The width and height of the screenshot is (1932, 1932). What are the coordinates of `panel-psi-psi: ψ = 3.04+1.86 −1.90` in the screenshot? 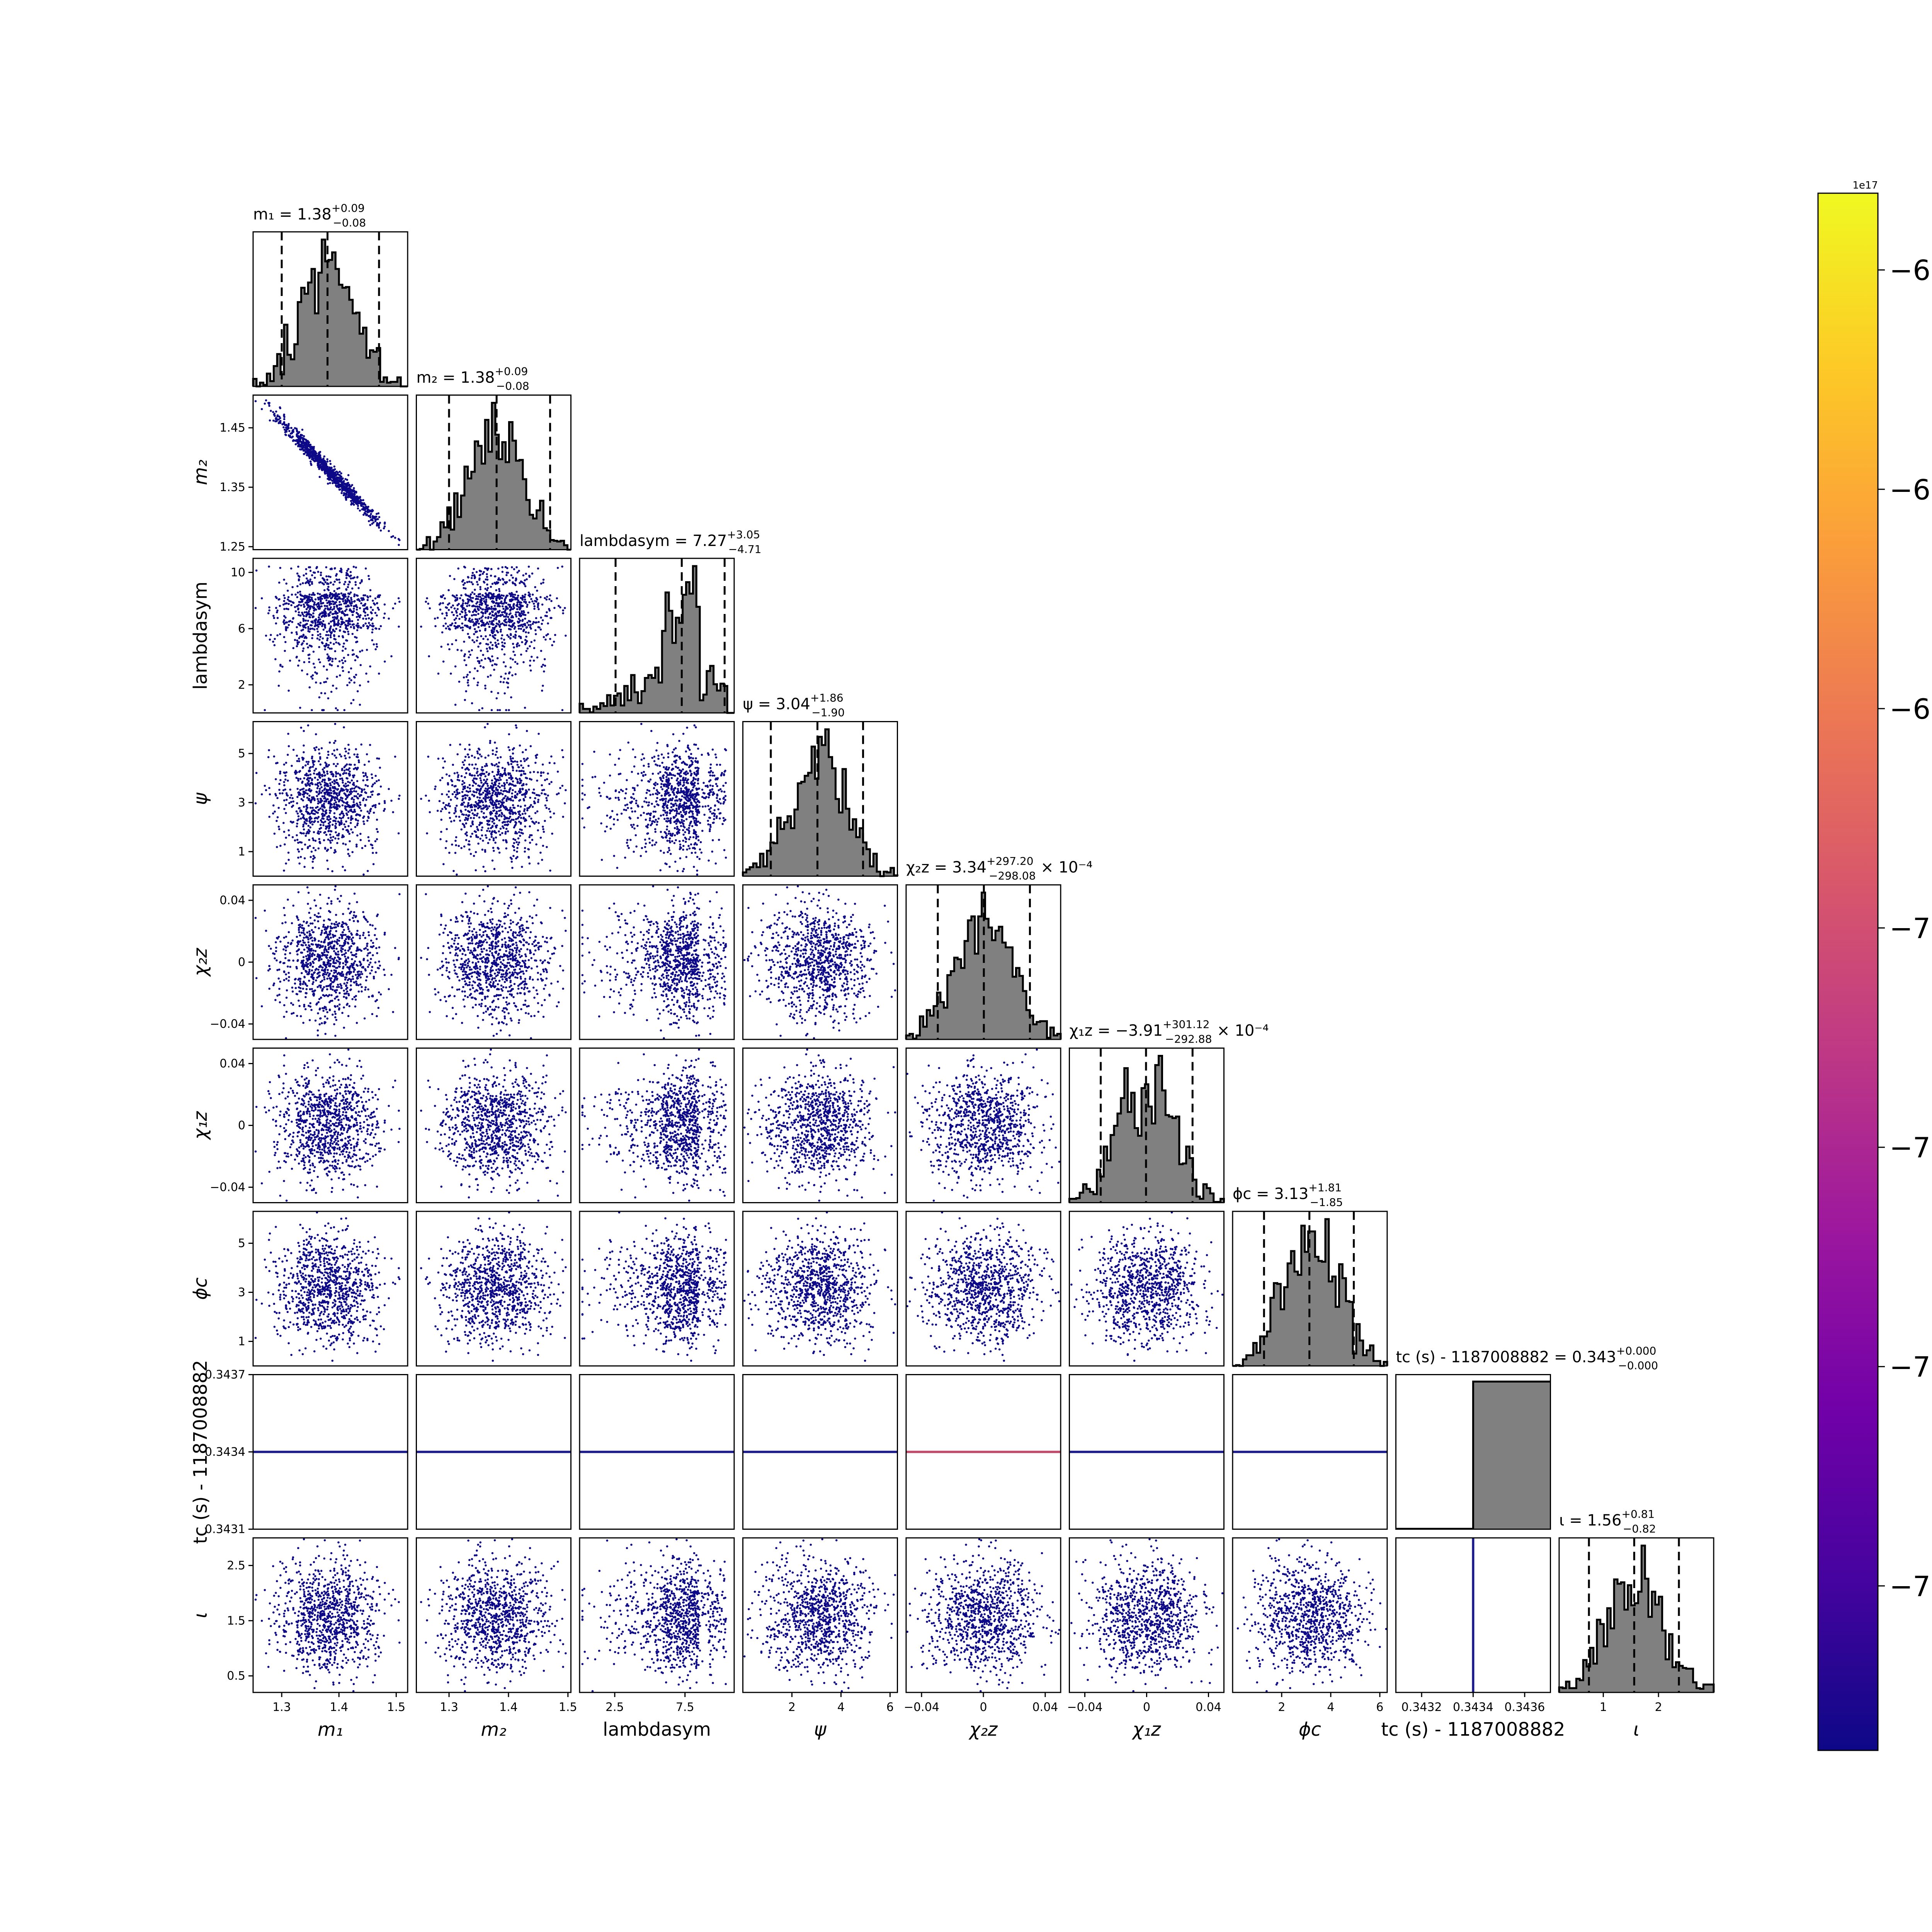 It's located at (820, 784).